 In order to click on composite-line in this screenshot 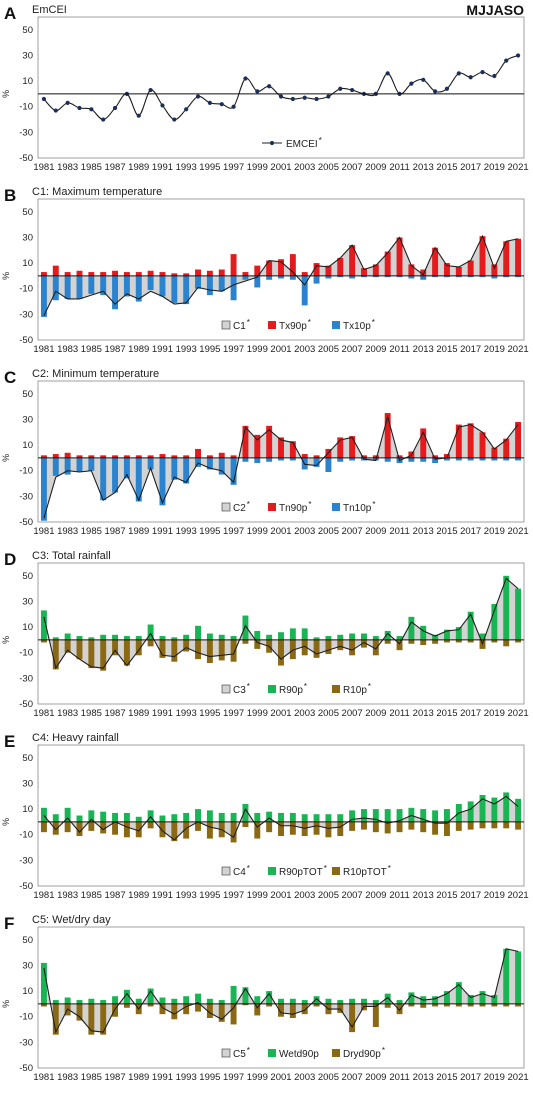, I will do `click(281, 275)`.